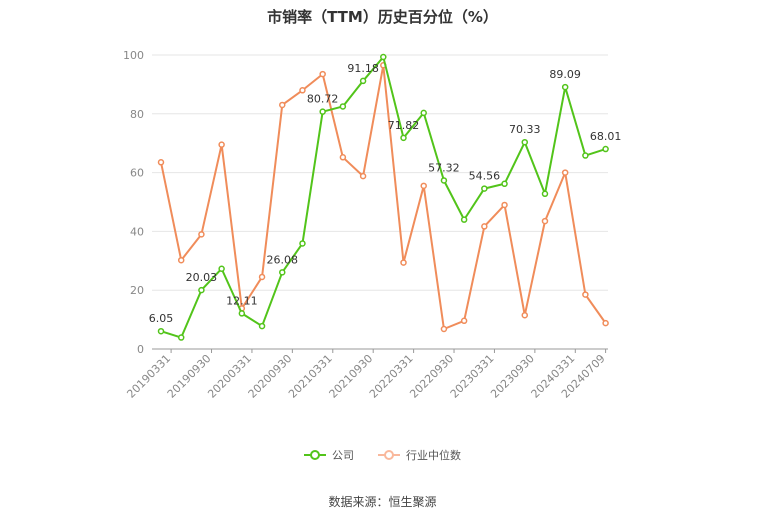 The image size is (765, 517). What do you see at coordinates (137, 173) in the screenshot?
I see `y-tick-label: 60` at bounding box center [137, 173].